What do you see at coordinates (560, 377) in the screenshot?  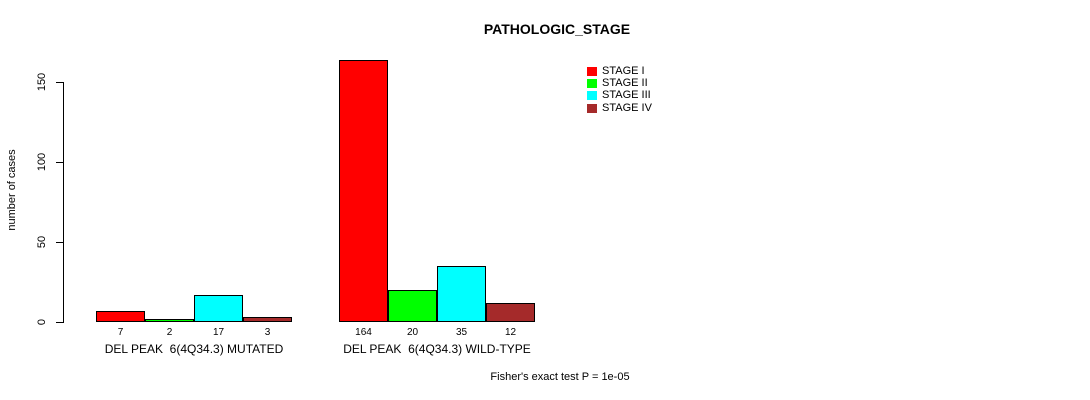 I see `footnote-text: Fisher's exact test P = 1e-05` at bounding box center [560, 377].